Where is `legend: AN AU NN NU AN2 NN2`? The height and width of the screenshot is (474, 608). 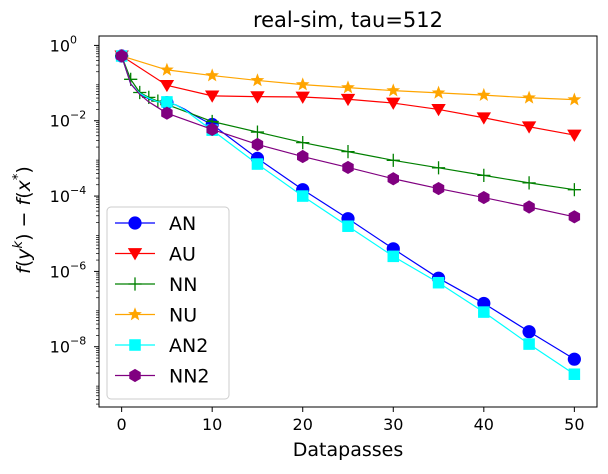 legend: AN AU NN NU AN2 NN2 is located at coordinates (168, 303).